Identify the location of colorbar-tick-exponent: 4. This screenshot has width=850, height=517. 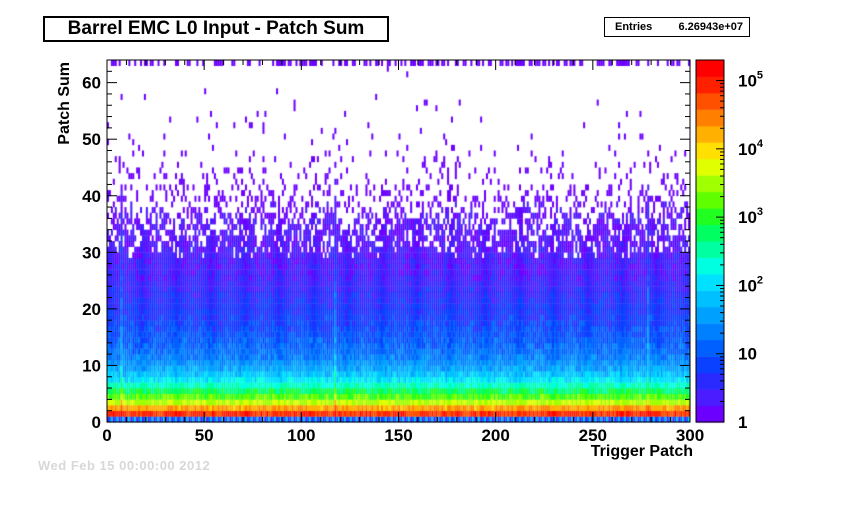
(760, 144).